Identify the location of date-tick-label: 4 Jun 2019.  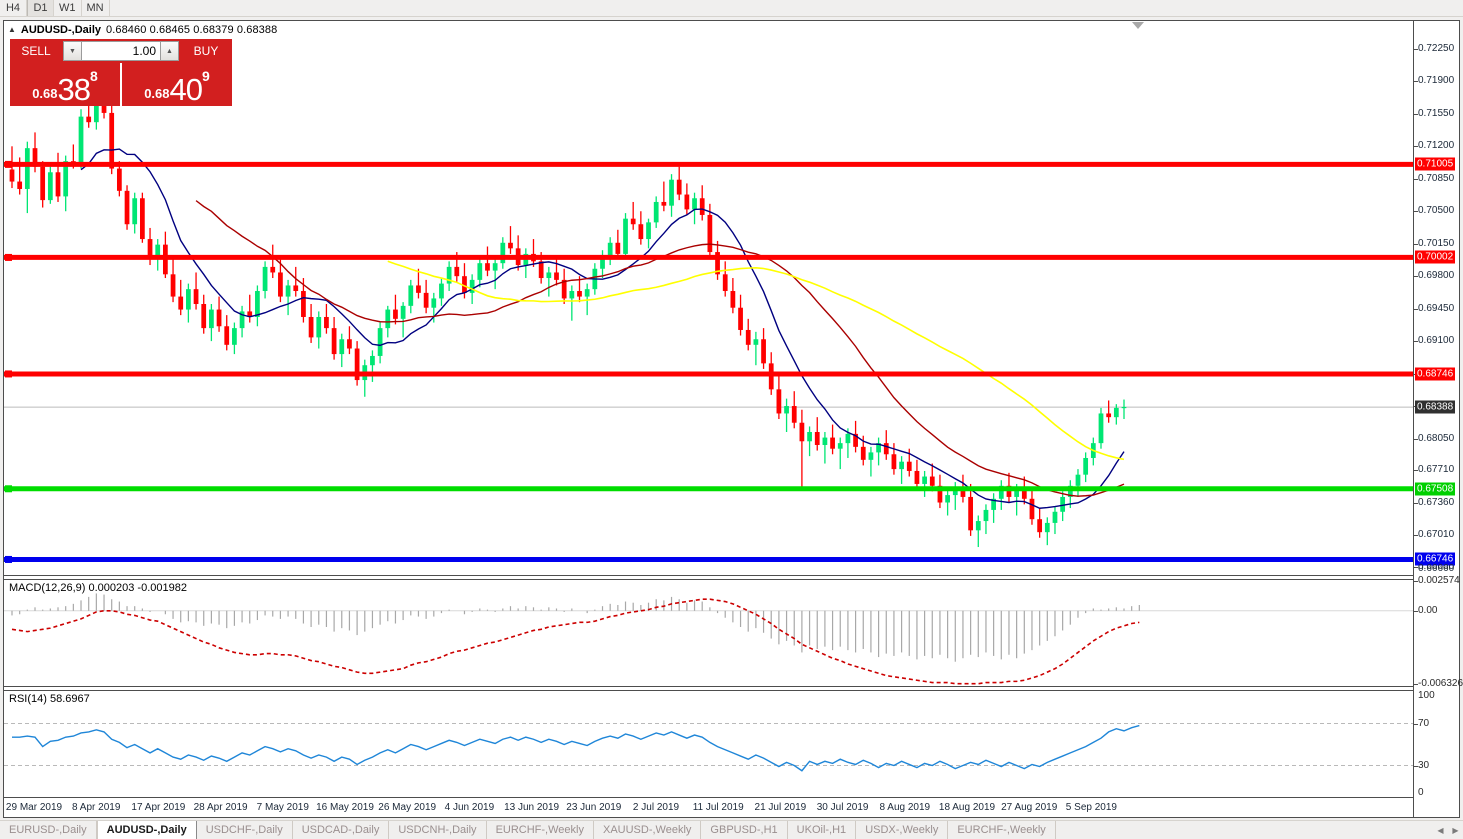
(469, 807).